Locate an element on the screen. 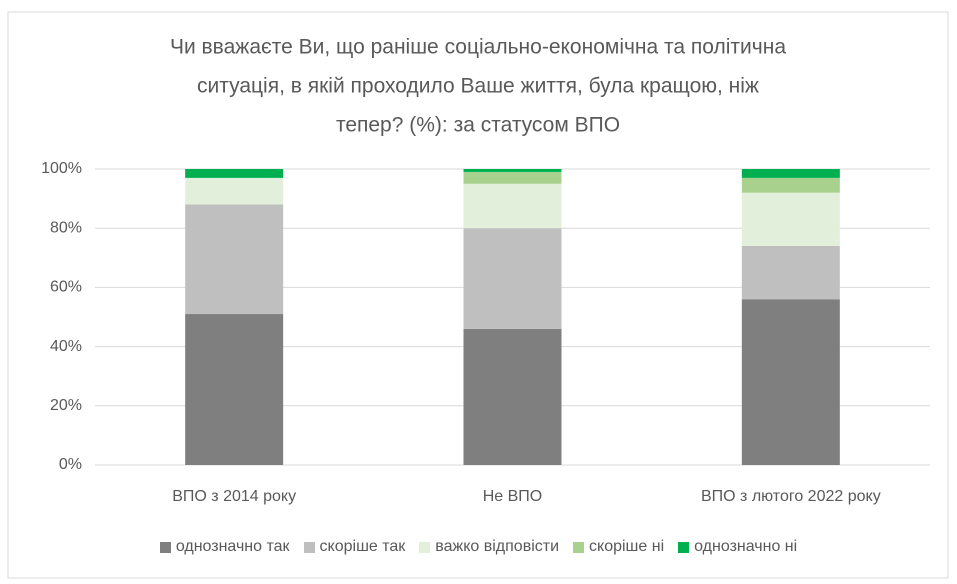 The width and height of the screenshot is (957, 584). legend-item: однозначно так is located at coordinates (224, 547).